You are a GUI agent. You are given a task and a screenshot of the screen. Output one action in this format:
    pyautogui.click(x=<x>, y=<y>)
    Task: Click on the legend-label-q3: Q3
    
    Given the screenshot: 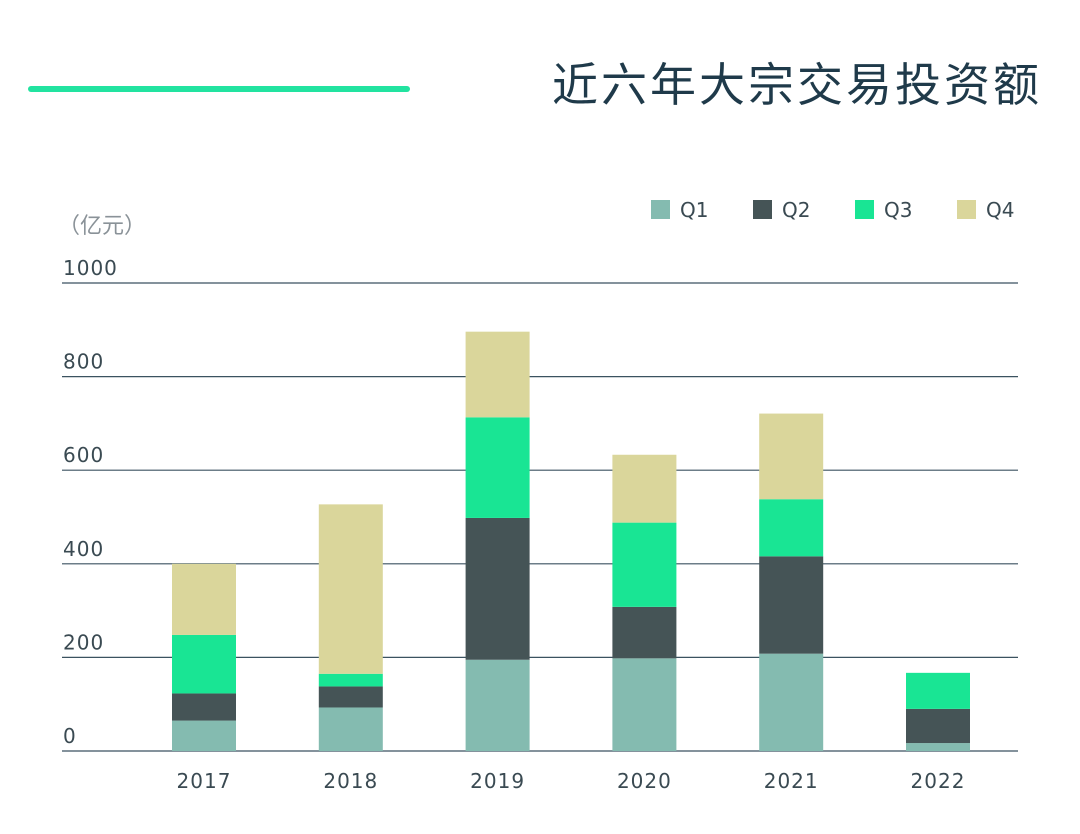 What is the action you would take?
    pyautogui.click(x=898, y=210)
    